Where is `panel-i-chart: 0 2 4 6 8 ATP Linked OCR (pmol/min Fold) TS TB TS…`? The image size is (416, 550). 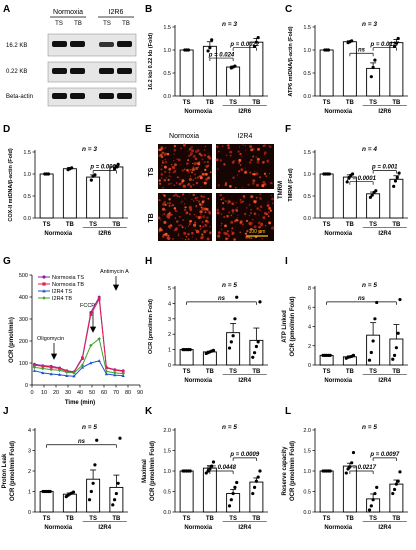 panel-i-chart: 0 2 4 6 8 ATP Linked OCR (pmol/min Fold) TS TB TS… is located at coordinates (345, 333).